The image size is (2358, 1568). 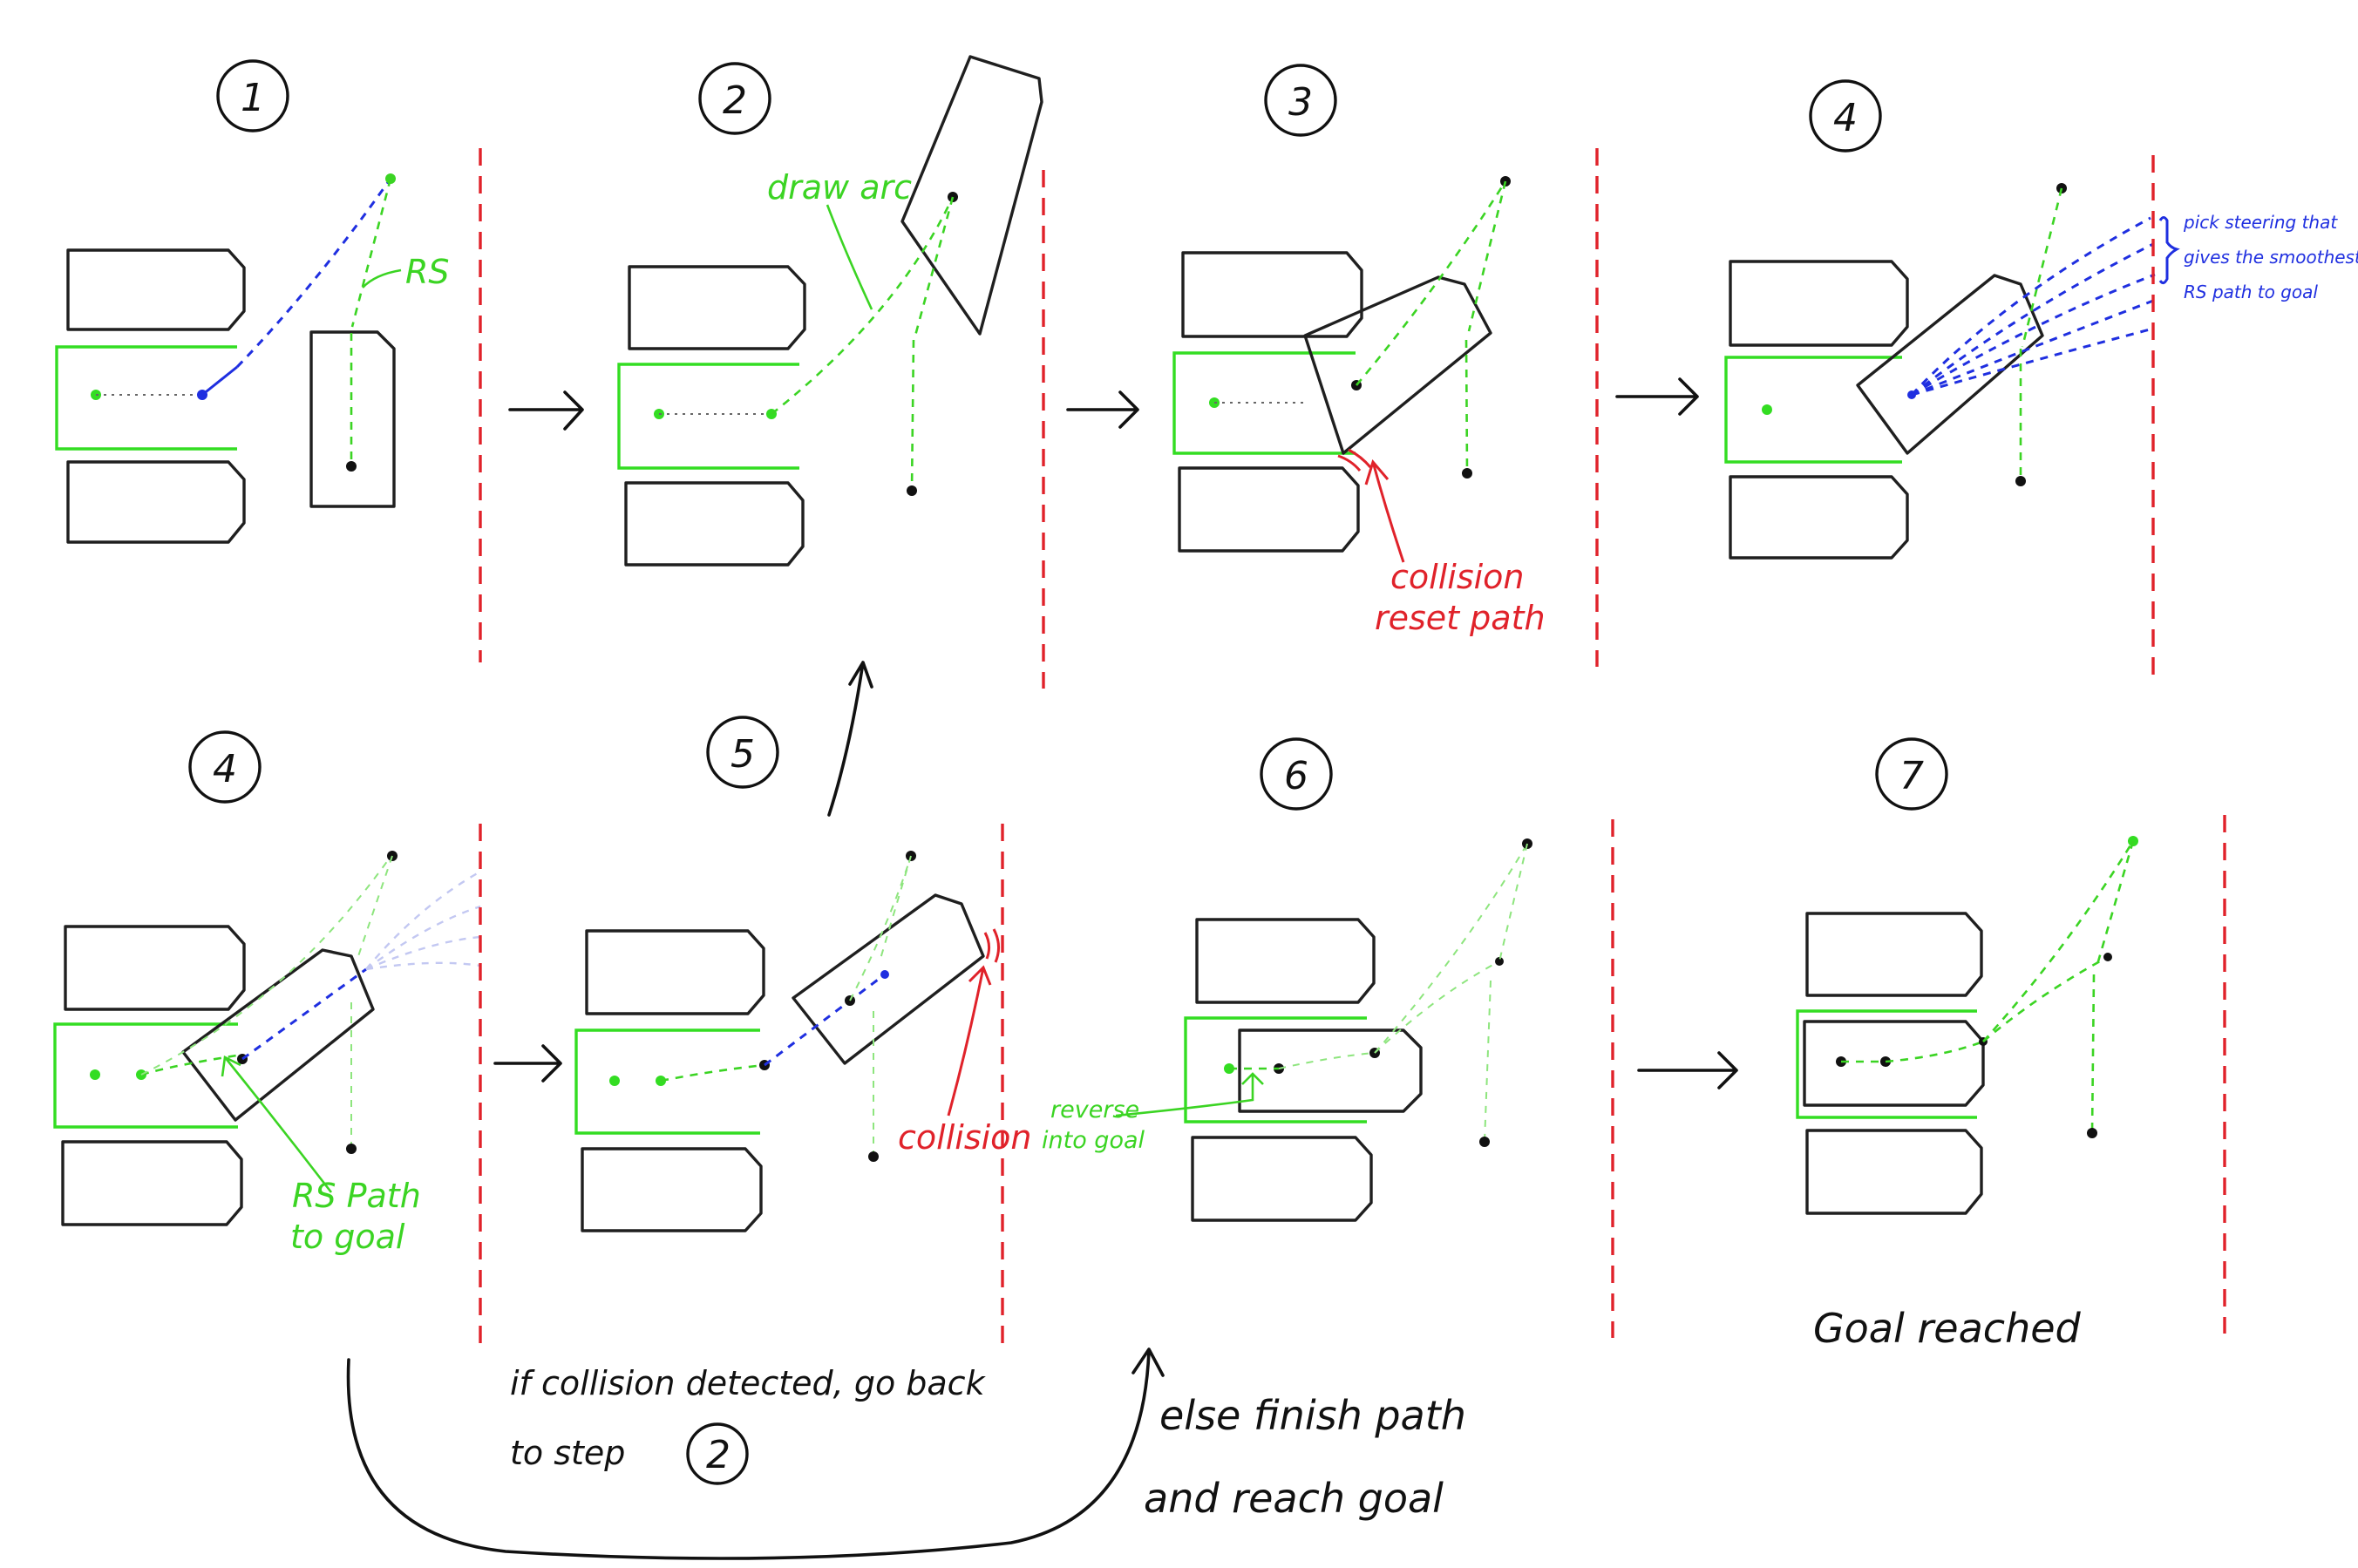 I want to click on step-6-panel: 6 reverse into goal, so click(x=1328, y=1037).